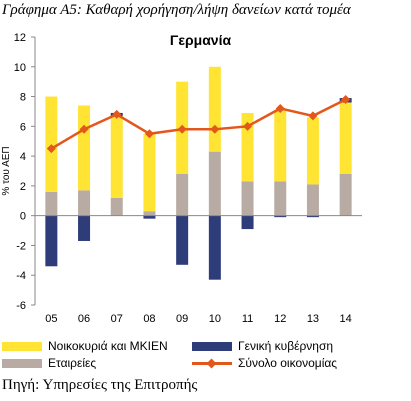  What do you see at coordinates (20, 68) in the screenshot?
I see `y-tick-label: 10` at bounding box center [20, 68].